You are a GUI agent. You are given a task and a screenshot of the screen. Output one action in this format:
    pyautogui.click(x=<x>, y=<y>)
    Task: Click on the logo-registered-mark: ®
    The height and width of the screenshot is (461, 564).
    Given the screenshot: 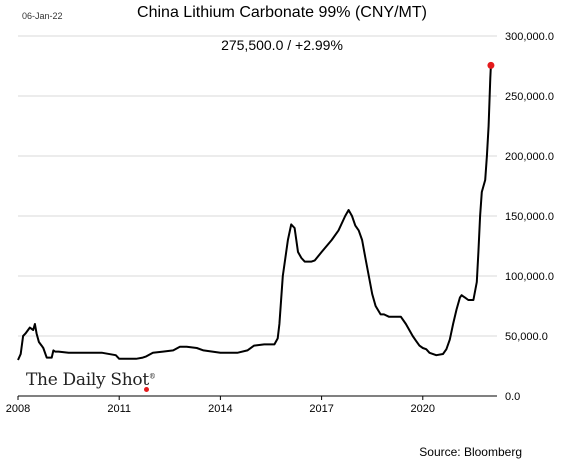 What is the action you would take?
    pyautogui.click(x=152, y=376)
    